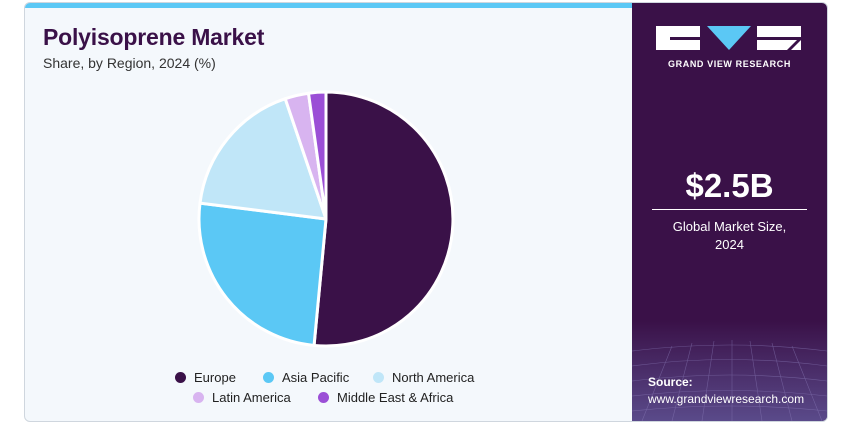  I want to click on source-url: www.grandviewresearch.com, so click(726, 399).